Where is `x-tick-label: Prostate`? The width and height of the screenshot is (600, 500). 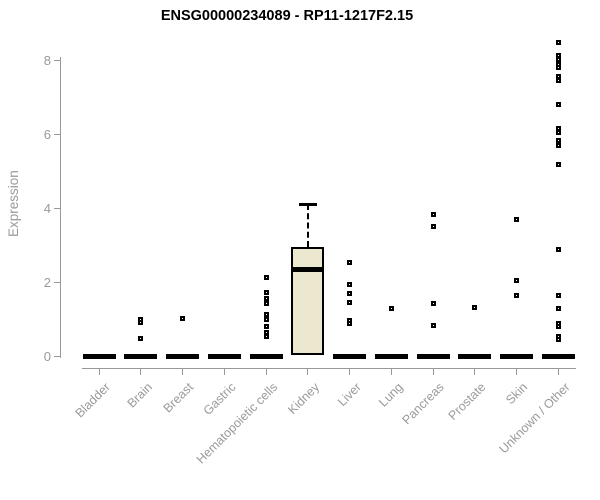 x-tick-label: Prostate is located at coordinates (467, 401).